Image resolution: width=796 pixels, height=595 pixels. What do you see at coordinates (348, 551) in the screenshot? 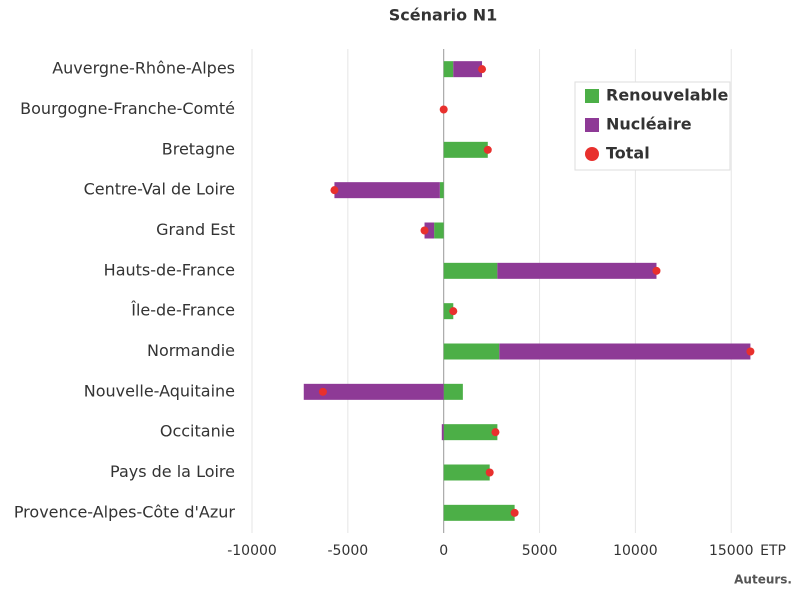
I see `x-tick-label: -5000` at bounding box center [348, 551].